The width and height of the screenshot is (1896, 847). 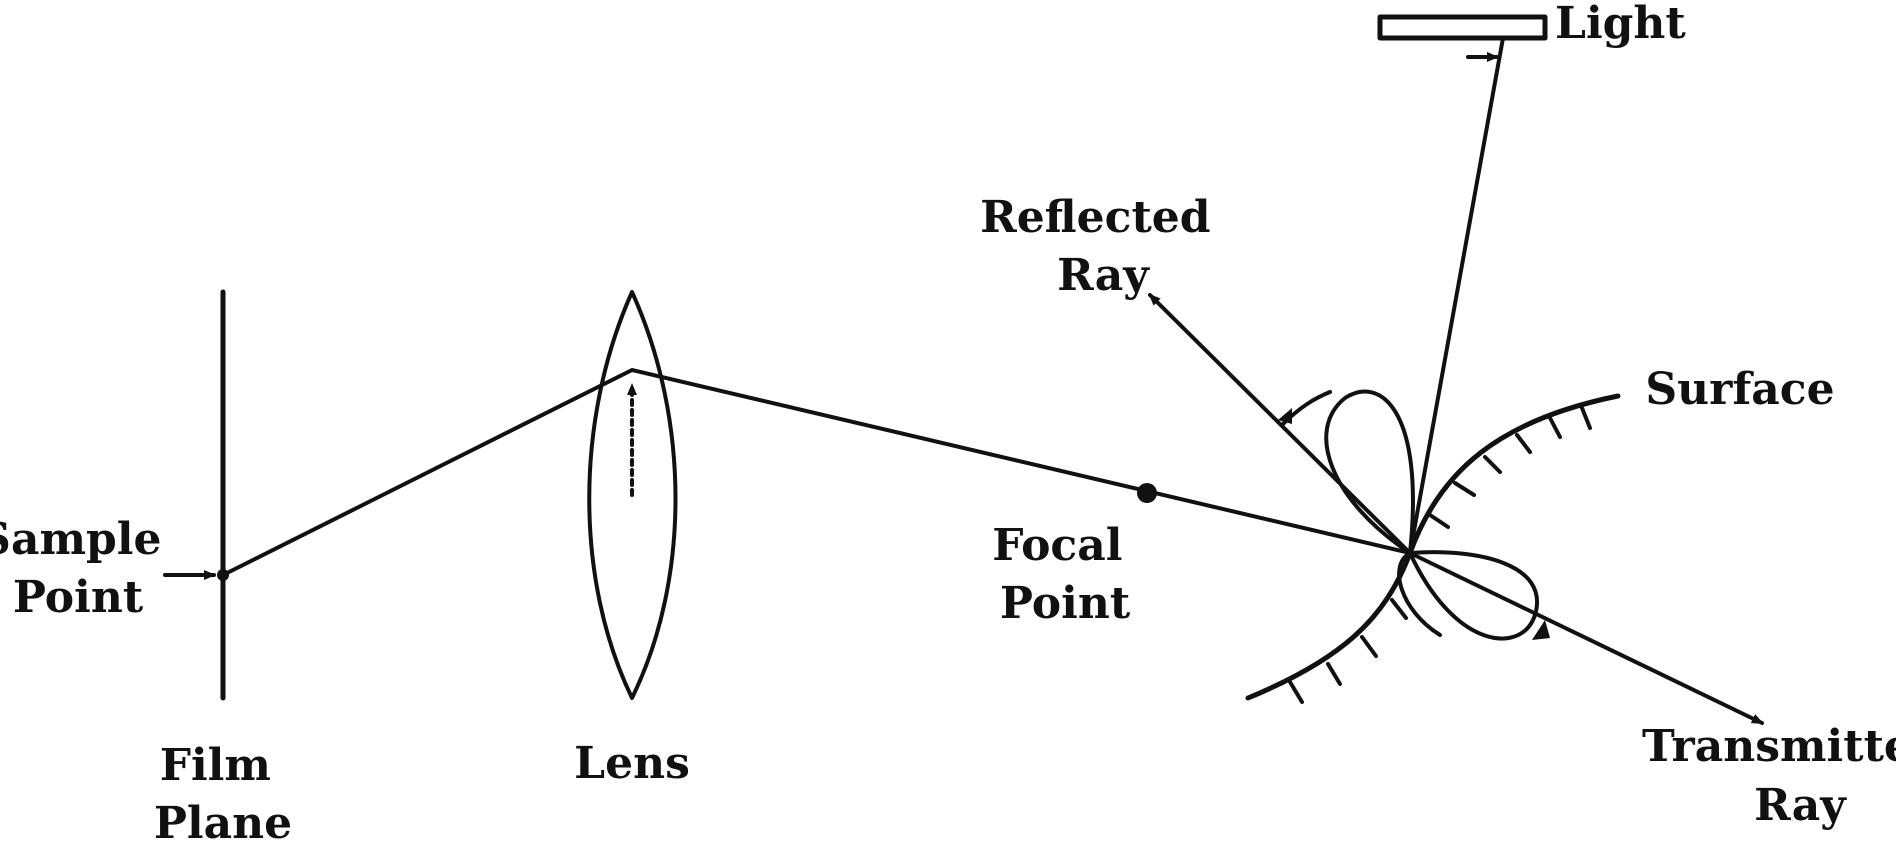 I want to click on focal-point-dot, so click(x=1147, y=493).